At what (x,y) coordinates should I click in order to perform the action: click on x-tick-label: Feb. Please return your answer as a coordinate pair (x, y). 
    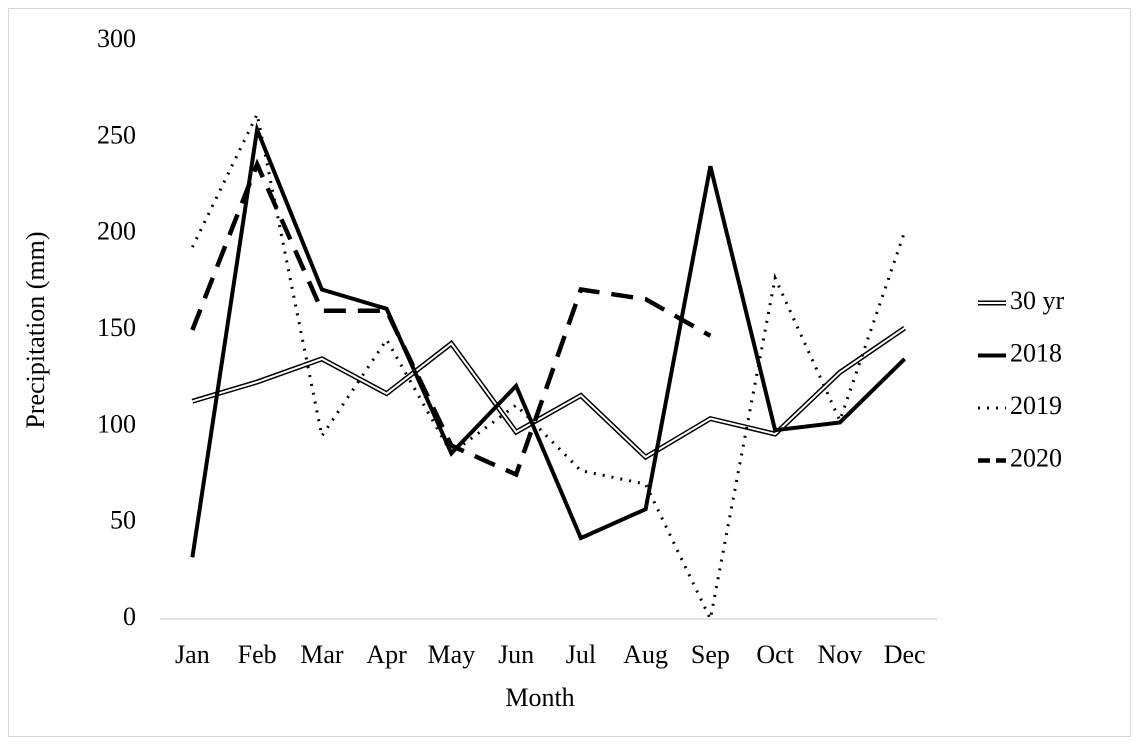
    Looking at the image, I should click on (257, 654).